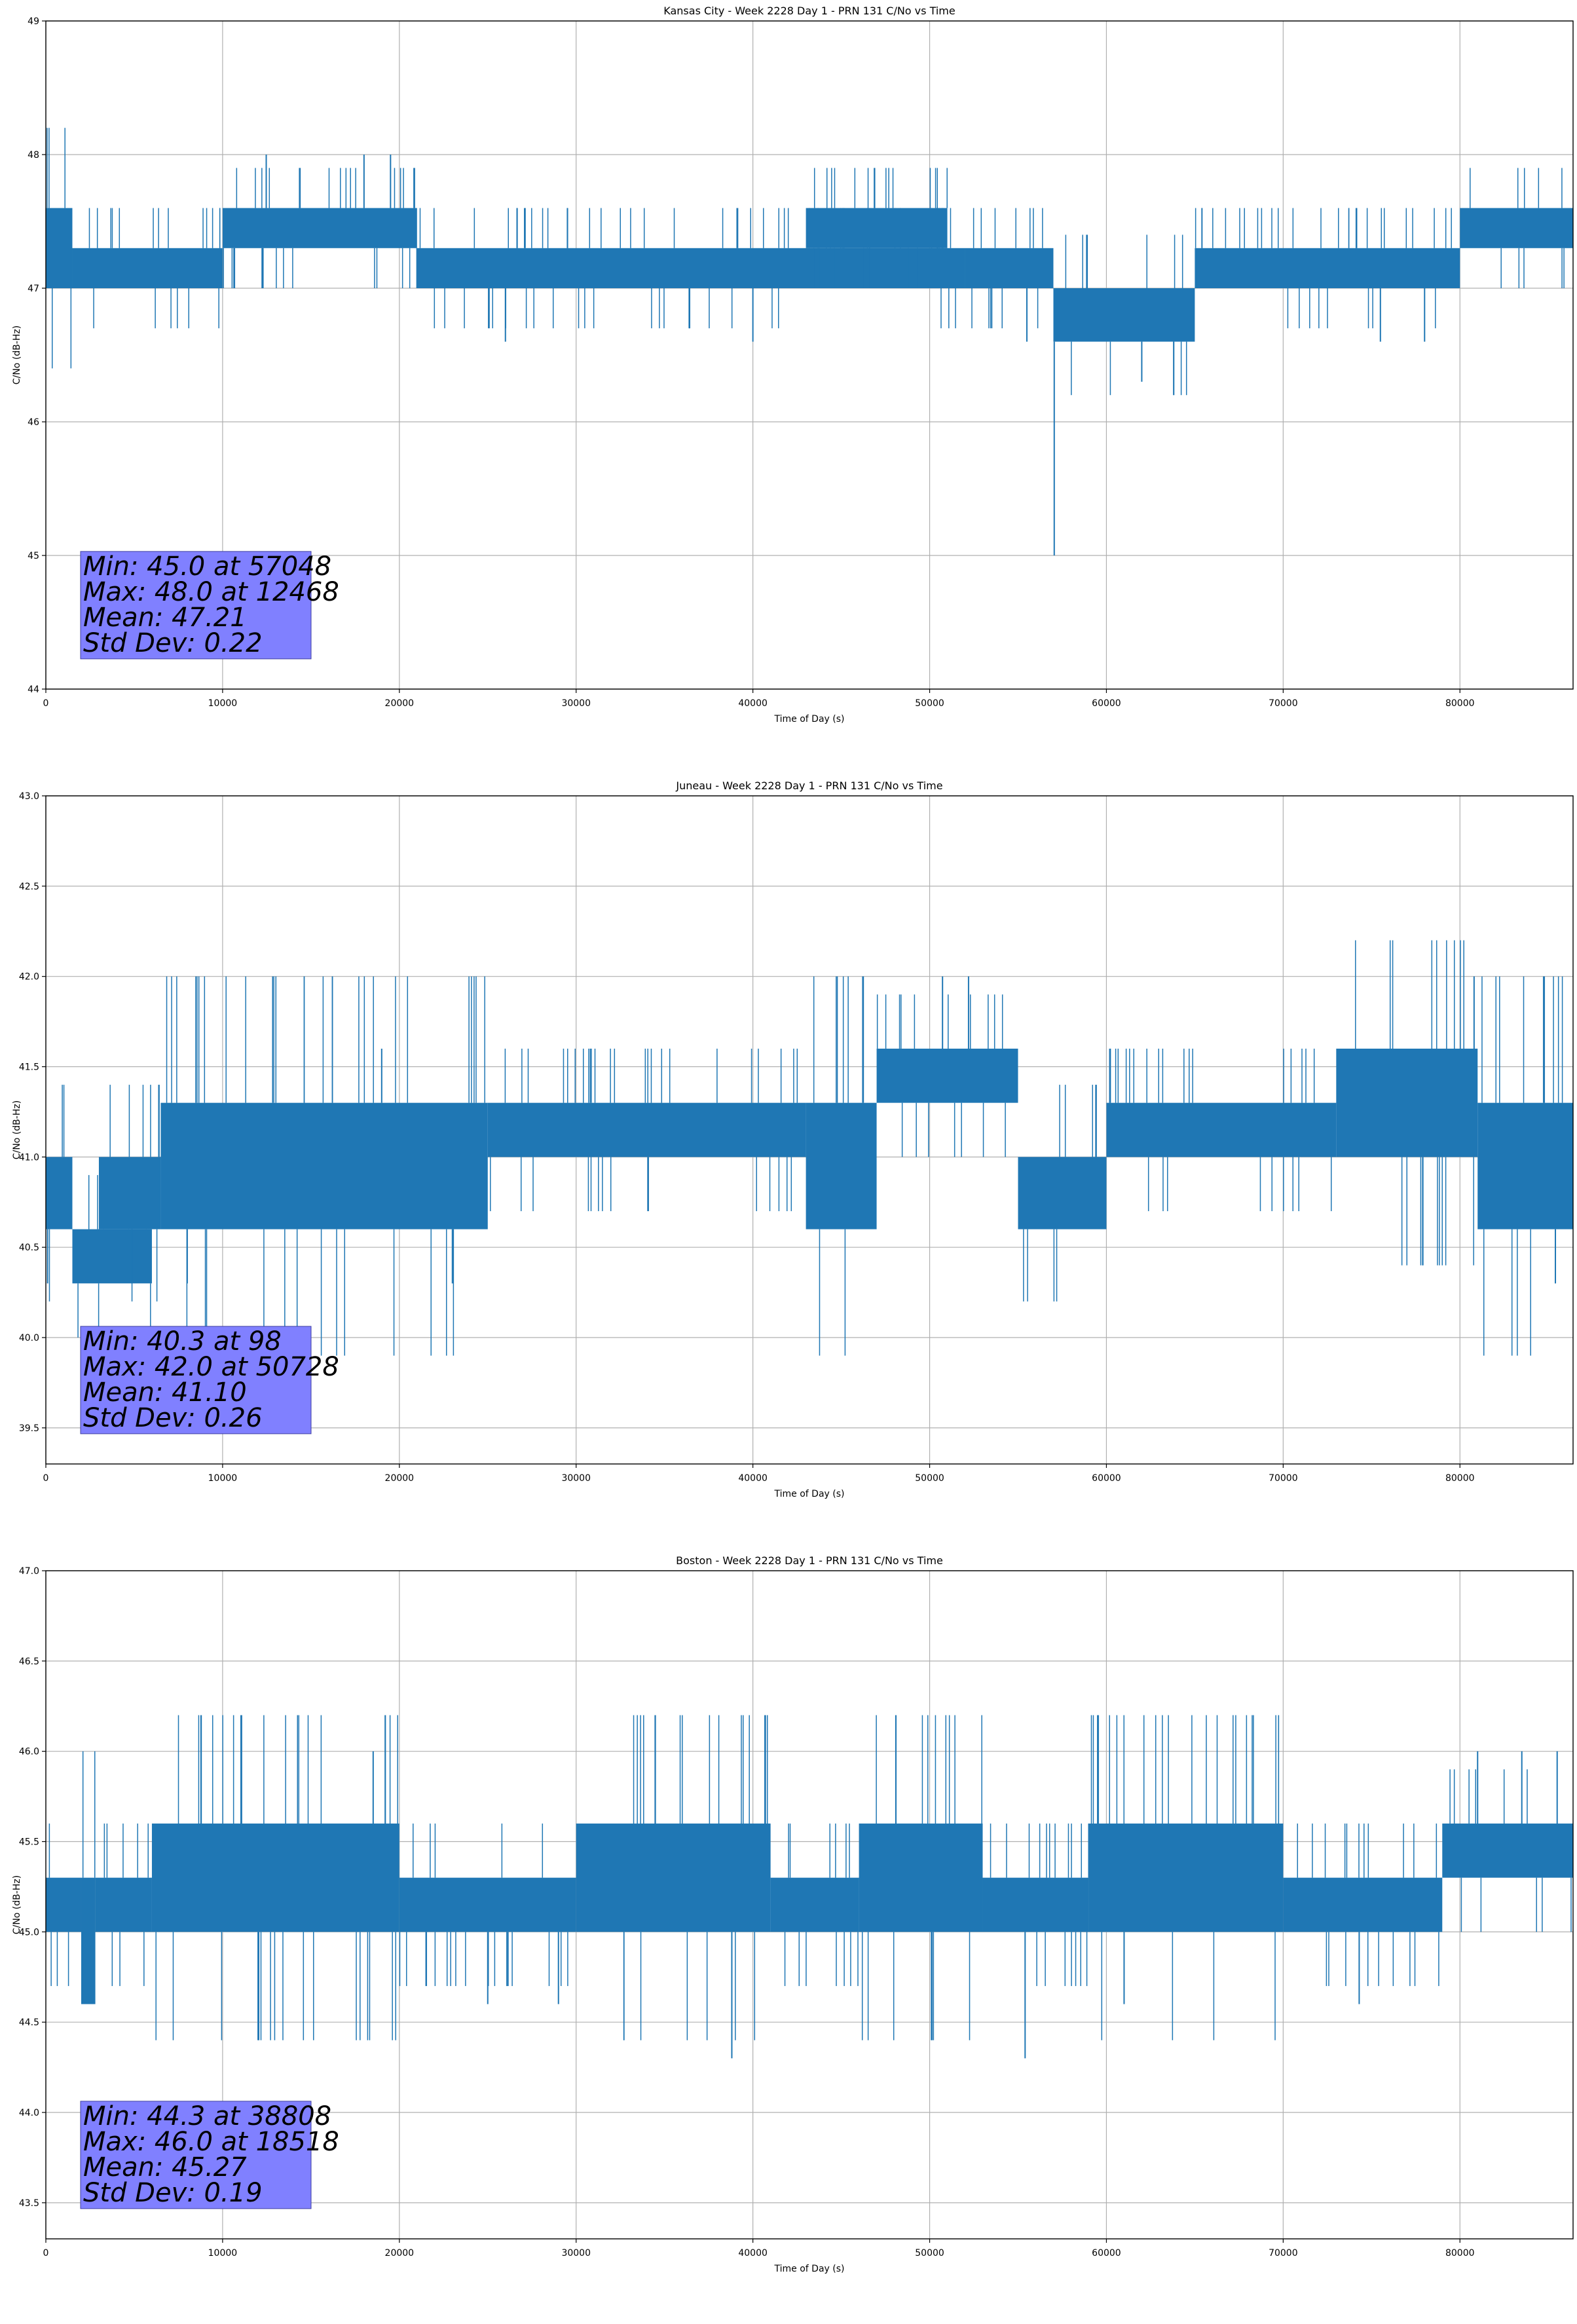  Describe the element at coordinates (29, 1157) in the screenshot. I see `y-tick-label: 41.0` at that location.